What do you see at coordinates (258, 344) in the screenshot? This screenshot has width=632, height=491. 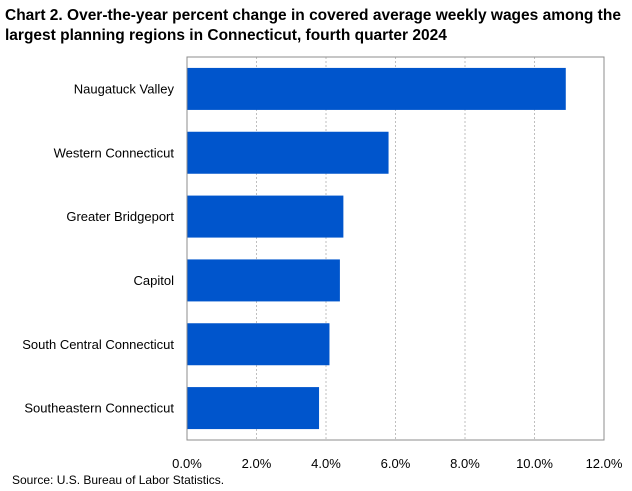 I see `bar-south-central-connecticut` at bounding box center [258, 344].